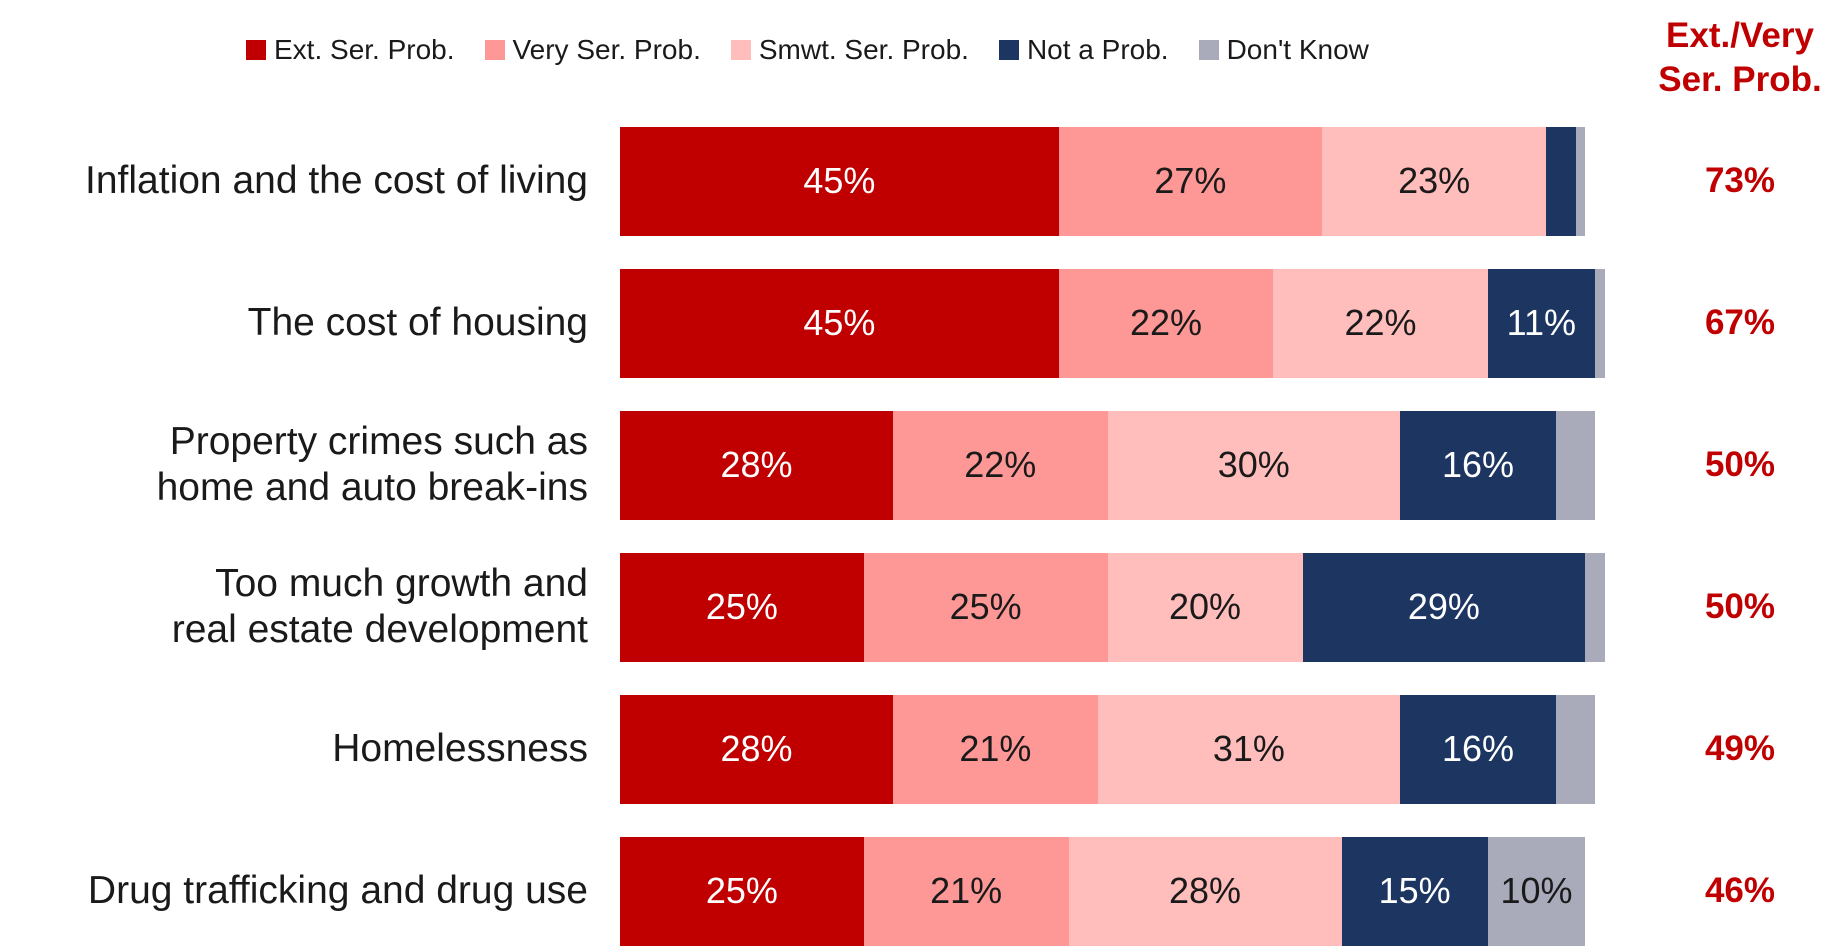 The width and height of the screenshot is (1835, 946). I want to click on data-label: 15%, so click(1414, 890).